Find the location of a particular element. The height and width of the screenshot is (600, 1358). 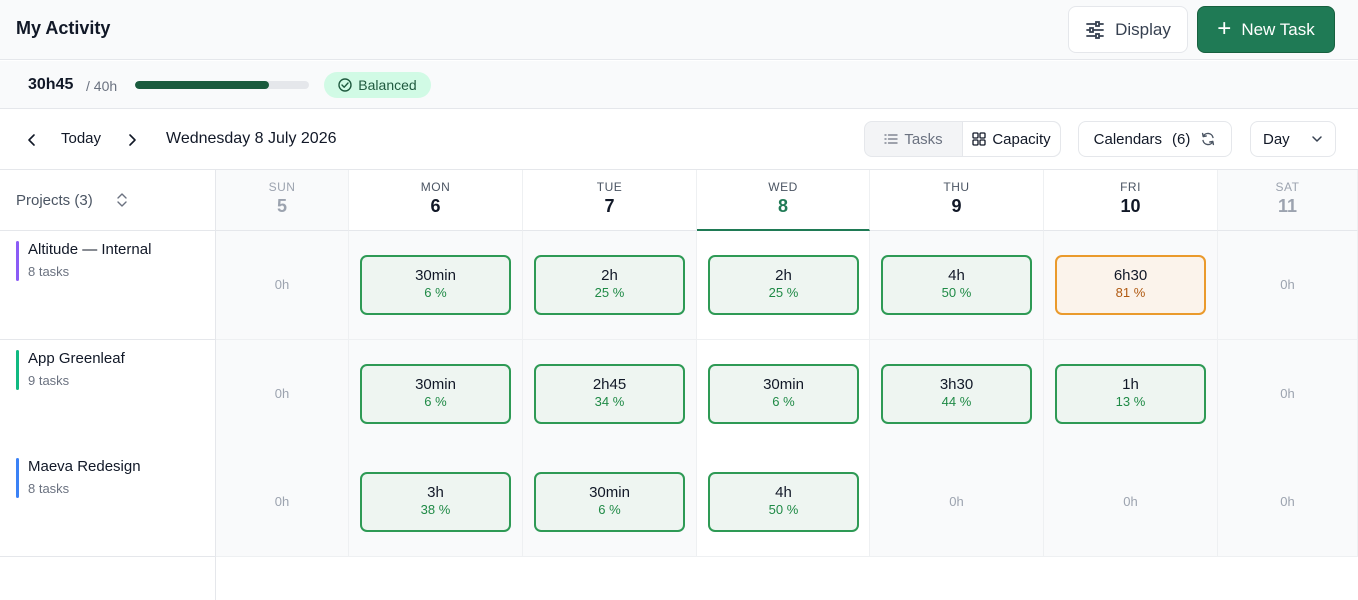

display-button: Display is located at coordinates (1128, 29).